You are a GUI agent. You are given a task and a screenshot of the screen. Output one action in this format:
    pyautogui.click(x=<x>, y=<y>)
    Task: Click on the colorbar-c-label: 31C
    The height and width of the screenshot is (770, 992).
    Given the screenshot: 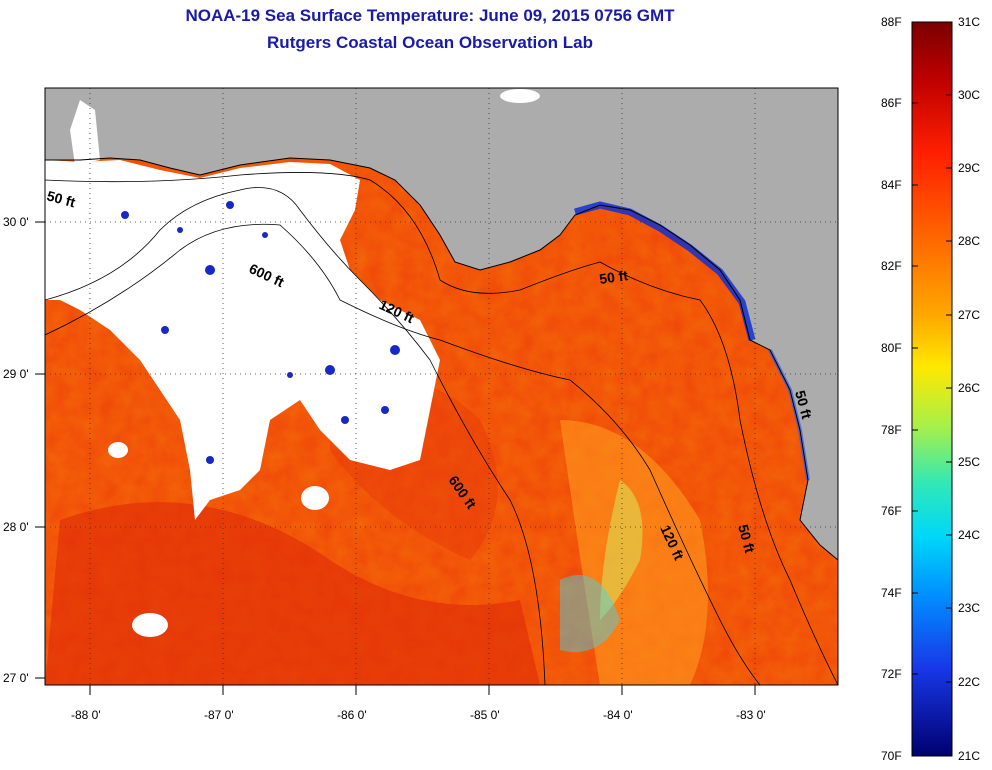 What is the action you would take?
    pyautogui.click(x=969, y=22)
    